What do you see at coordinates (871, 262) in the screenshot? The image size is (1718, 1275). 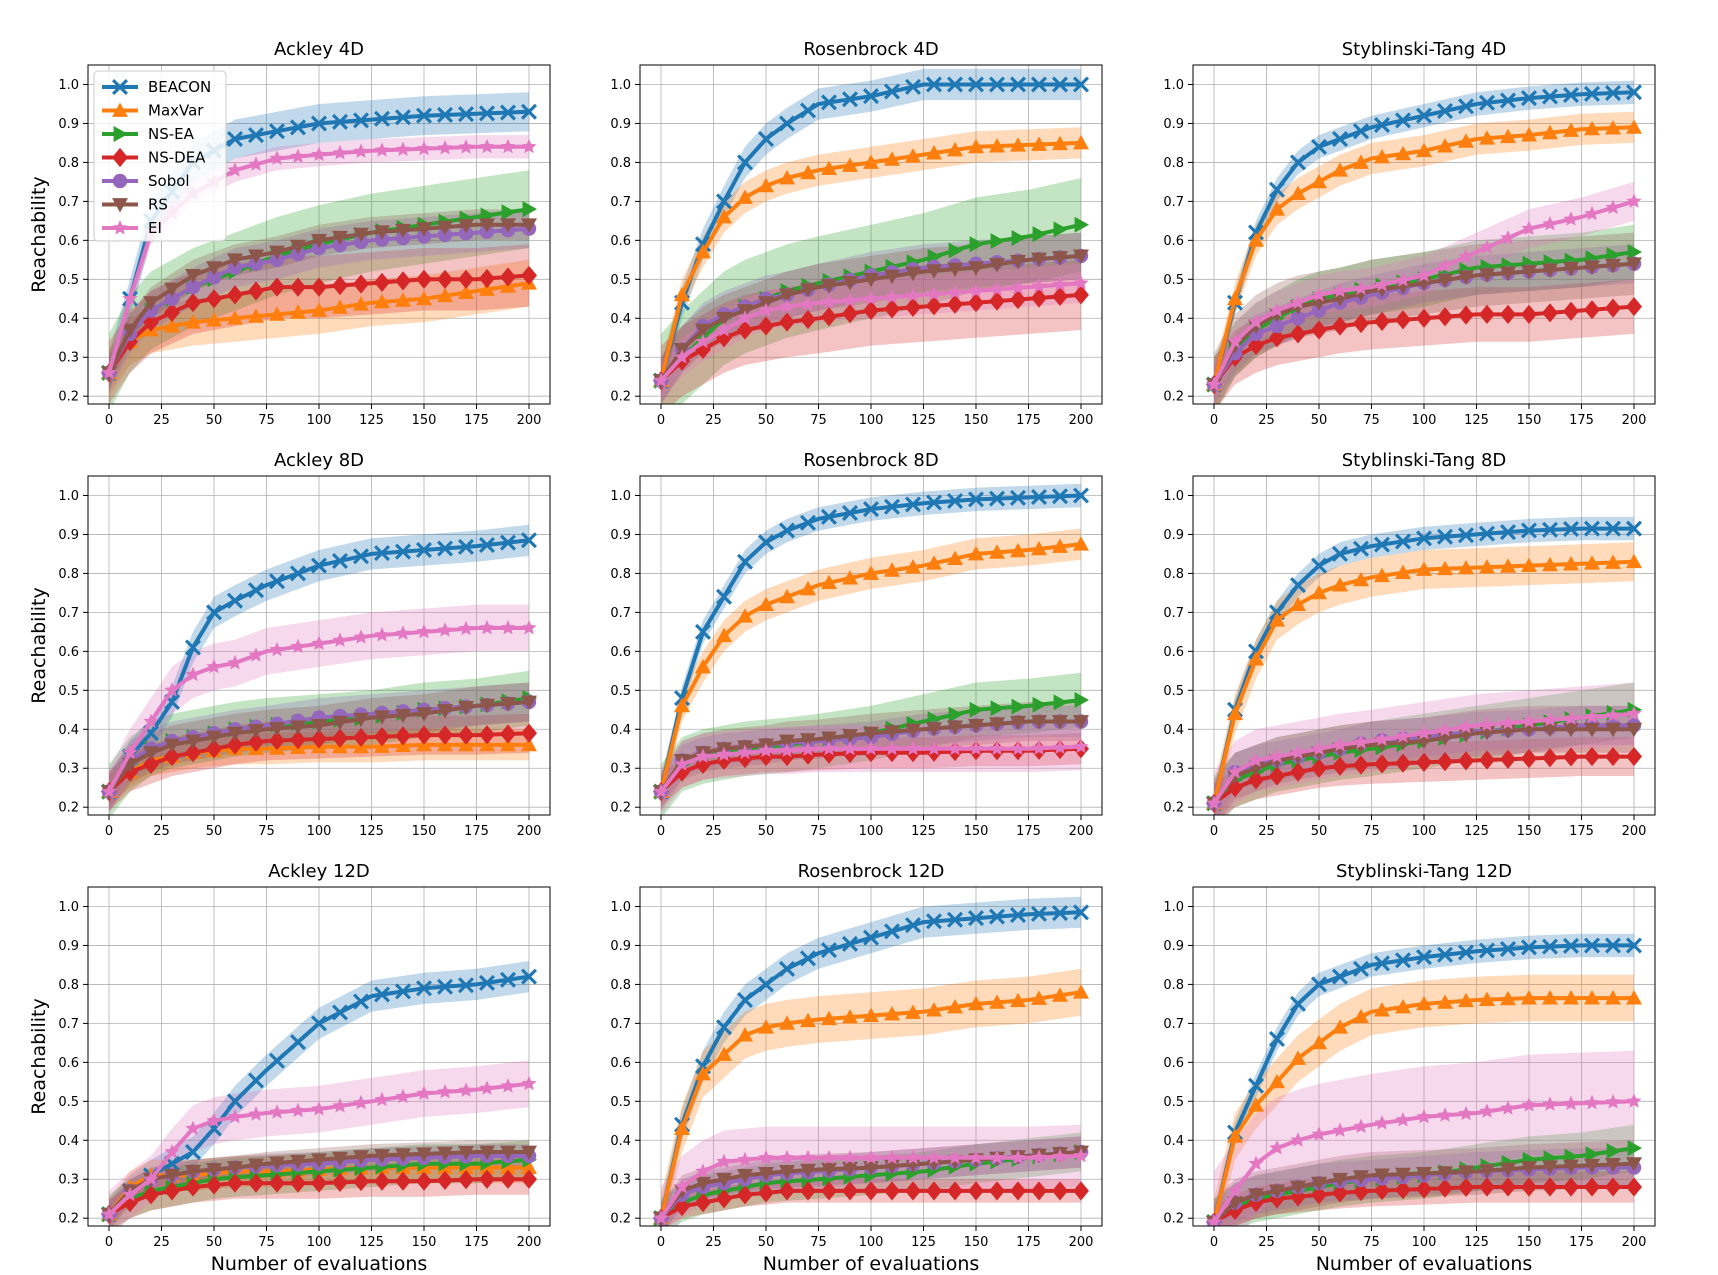 I see `confidence-band-maxvar` at bounding box center [871, 262].